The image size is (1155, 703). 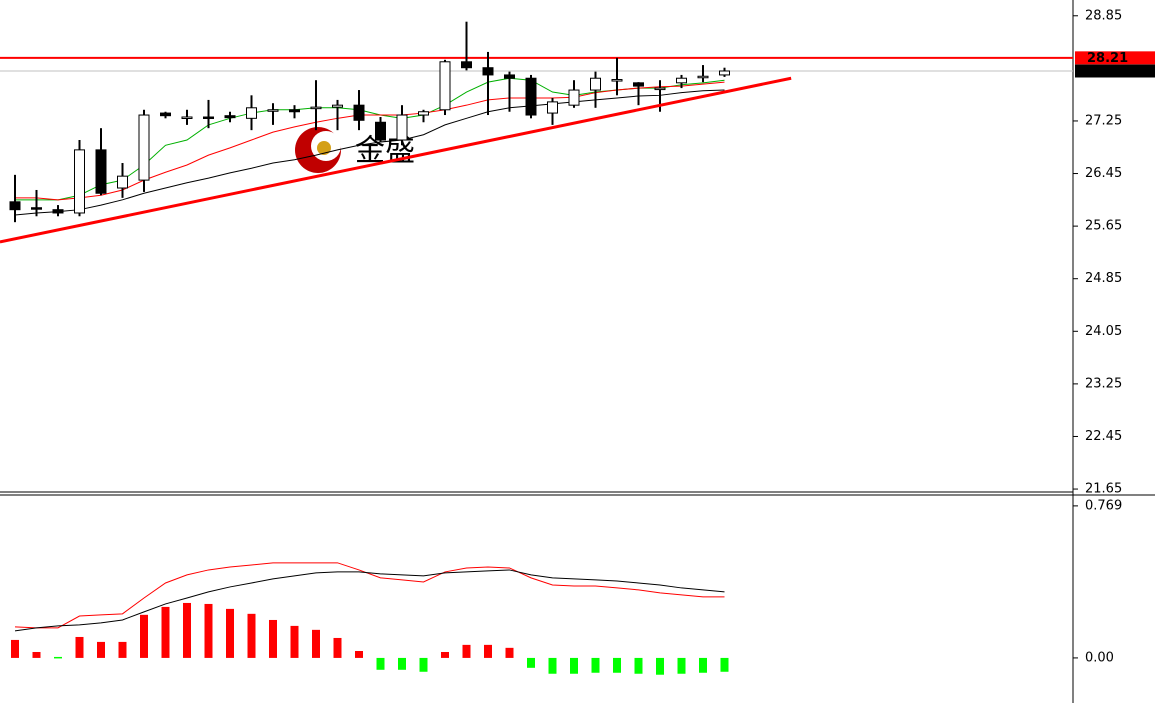 What do you see at coordinates (1099, 657) in the screenshot?
I see `y-tick-label: 0.00` at bounding box center [1099, 657].